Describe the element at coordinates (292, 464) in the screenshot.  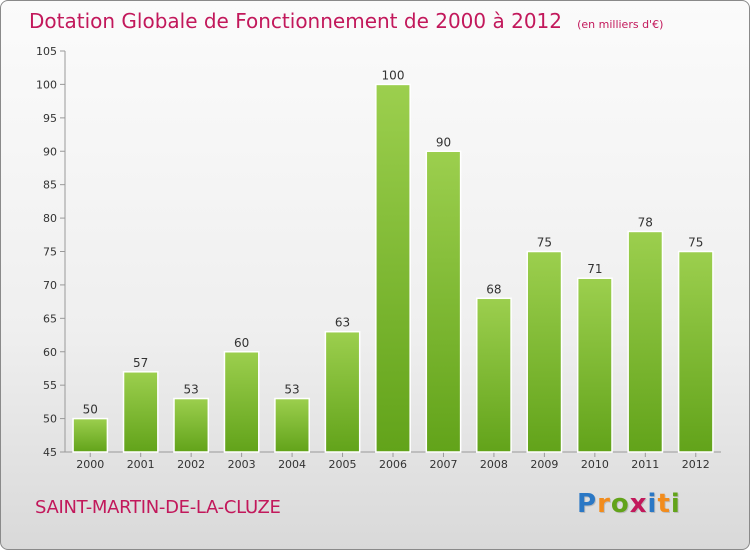
I see `x-tick-label: 2004` at that location.